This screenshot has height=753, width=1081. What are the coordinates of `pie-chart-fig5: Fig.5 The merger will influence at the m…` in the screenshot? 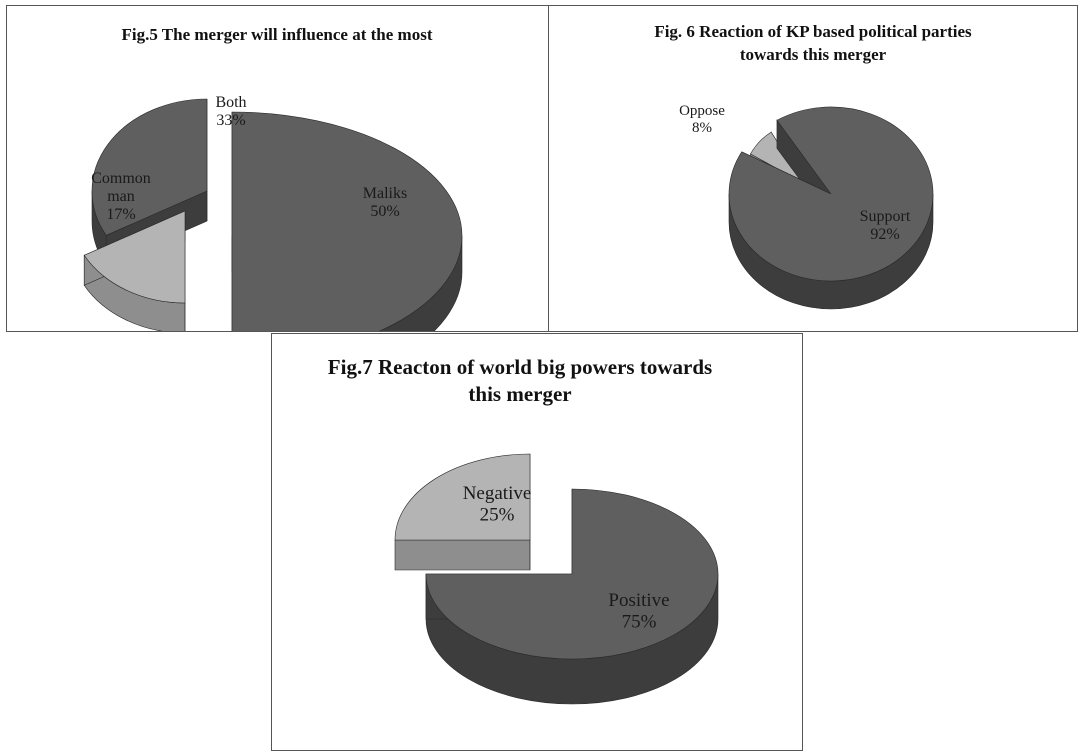 It's located at (273, 178).